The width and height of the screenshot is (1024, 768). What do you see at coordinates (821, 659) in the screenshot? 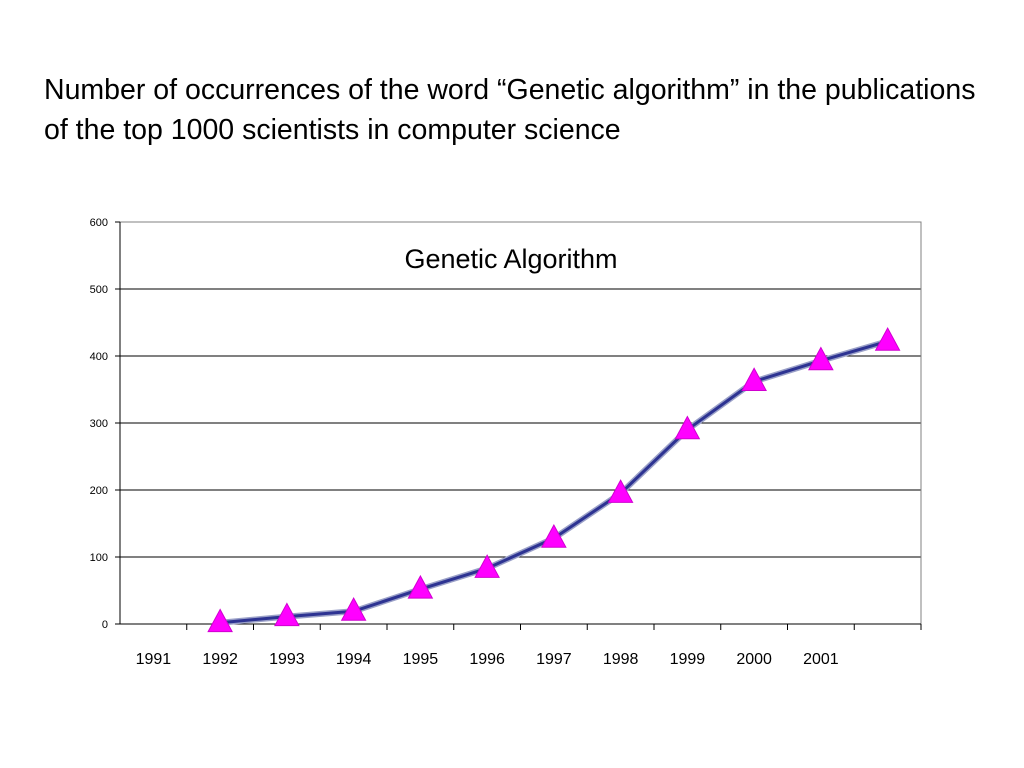
I see `x-tick-label: 2001` at bounding box center [821, 659].